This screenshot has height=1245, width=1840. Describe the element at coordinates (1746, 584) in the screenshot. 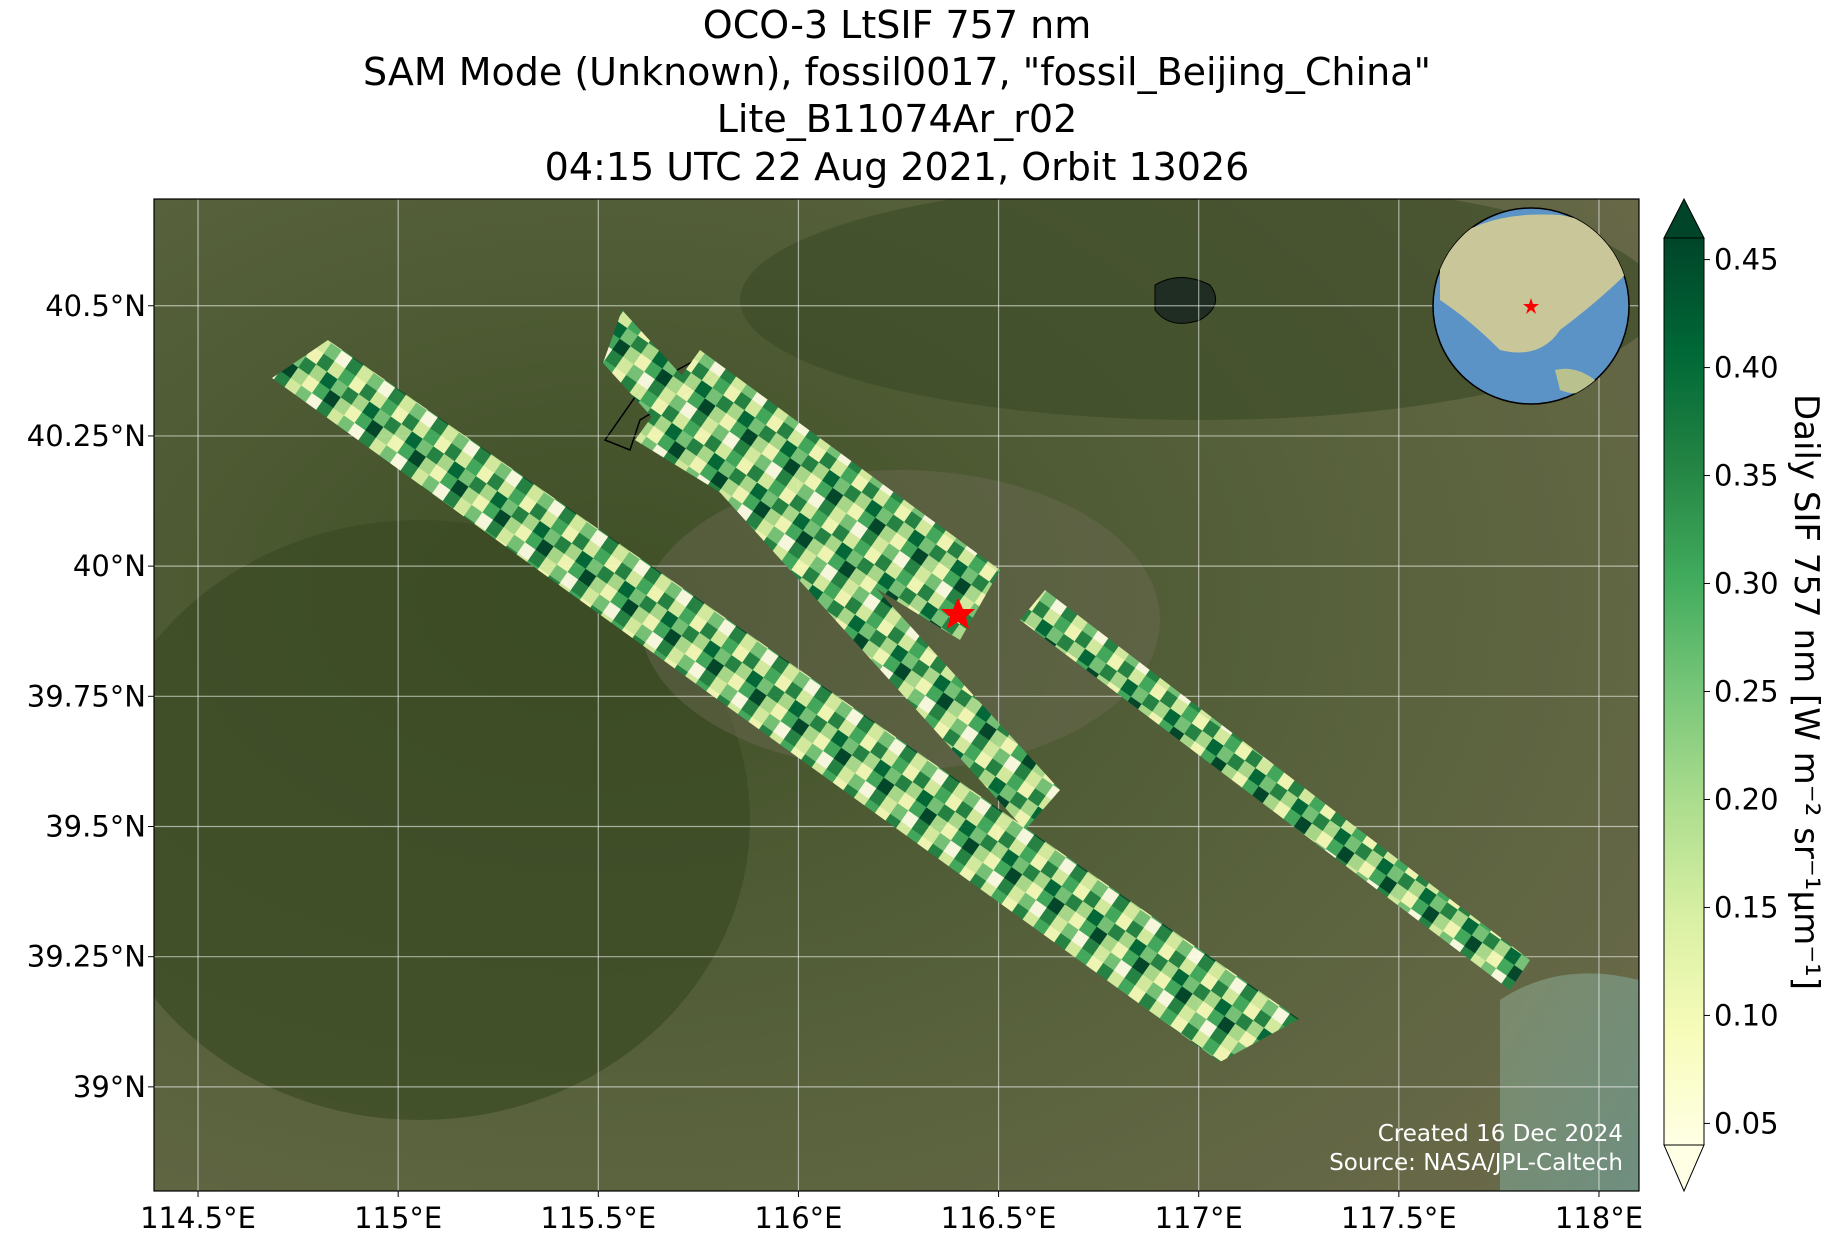

I see `colorbar-tick-label: 0.30` at that location.